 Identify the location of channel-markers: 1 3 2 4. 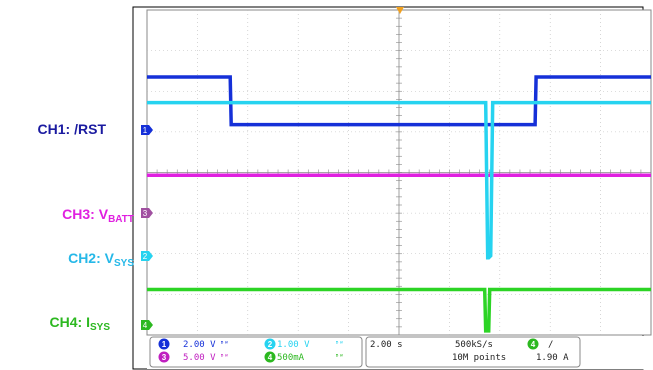
(147, 227).